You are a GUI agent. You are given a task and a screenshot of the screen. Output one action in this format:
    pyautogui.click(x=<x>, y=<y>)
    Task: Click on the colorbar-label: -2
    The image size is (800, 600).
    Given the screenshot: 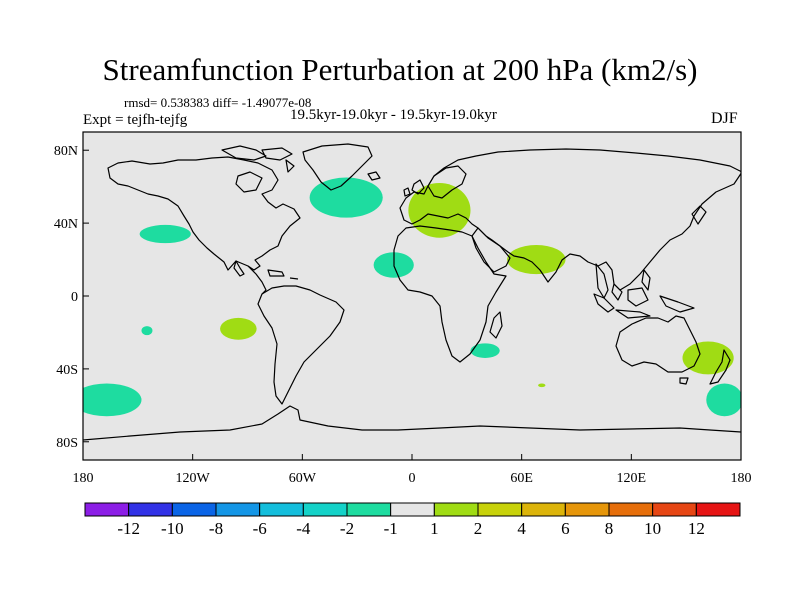 What is the action you would take?
    pyautogui.click(x=347, y=528)
    